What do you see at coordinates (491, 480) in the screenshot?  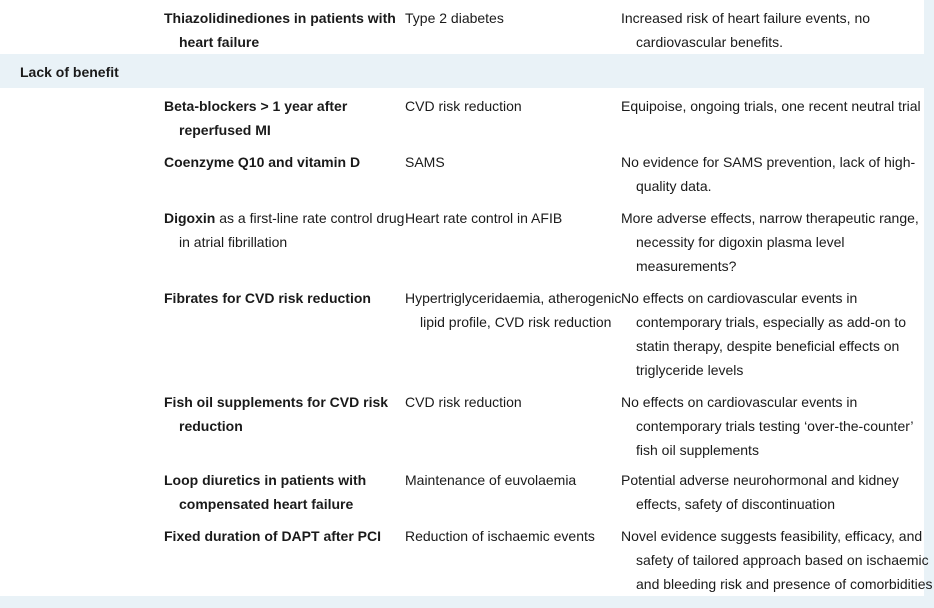 I see `indication-cell: Maintenance of euvolaemia` at bounding box center [491, 480].